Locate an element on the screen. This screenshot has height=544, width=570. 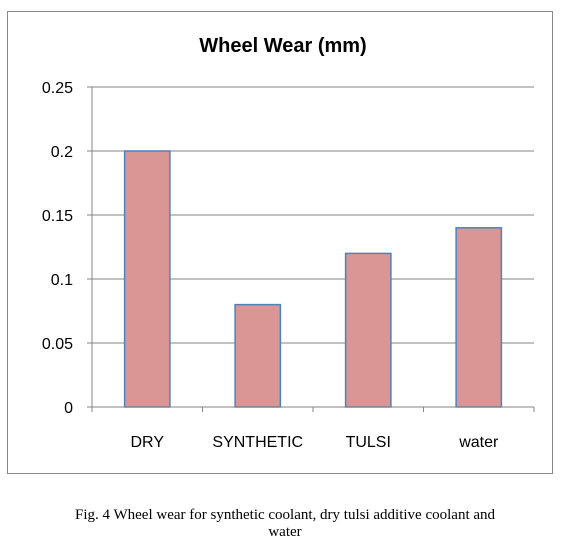
x-tick-label: water is located at coordinates (478, 442).